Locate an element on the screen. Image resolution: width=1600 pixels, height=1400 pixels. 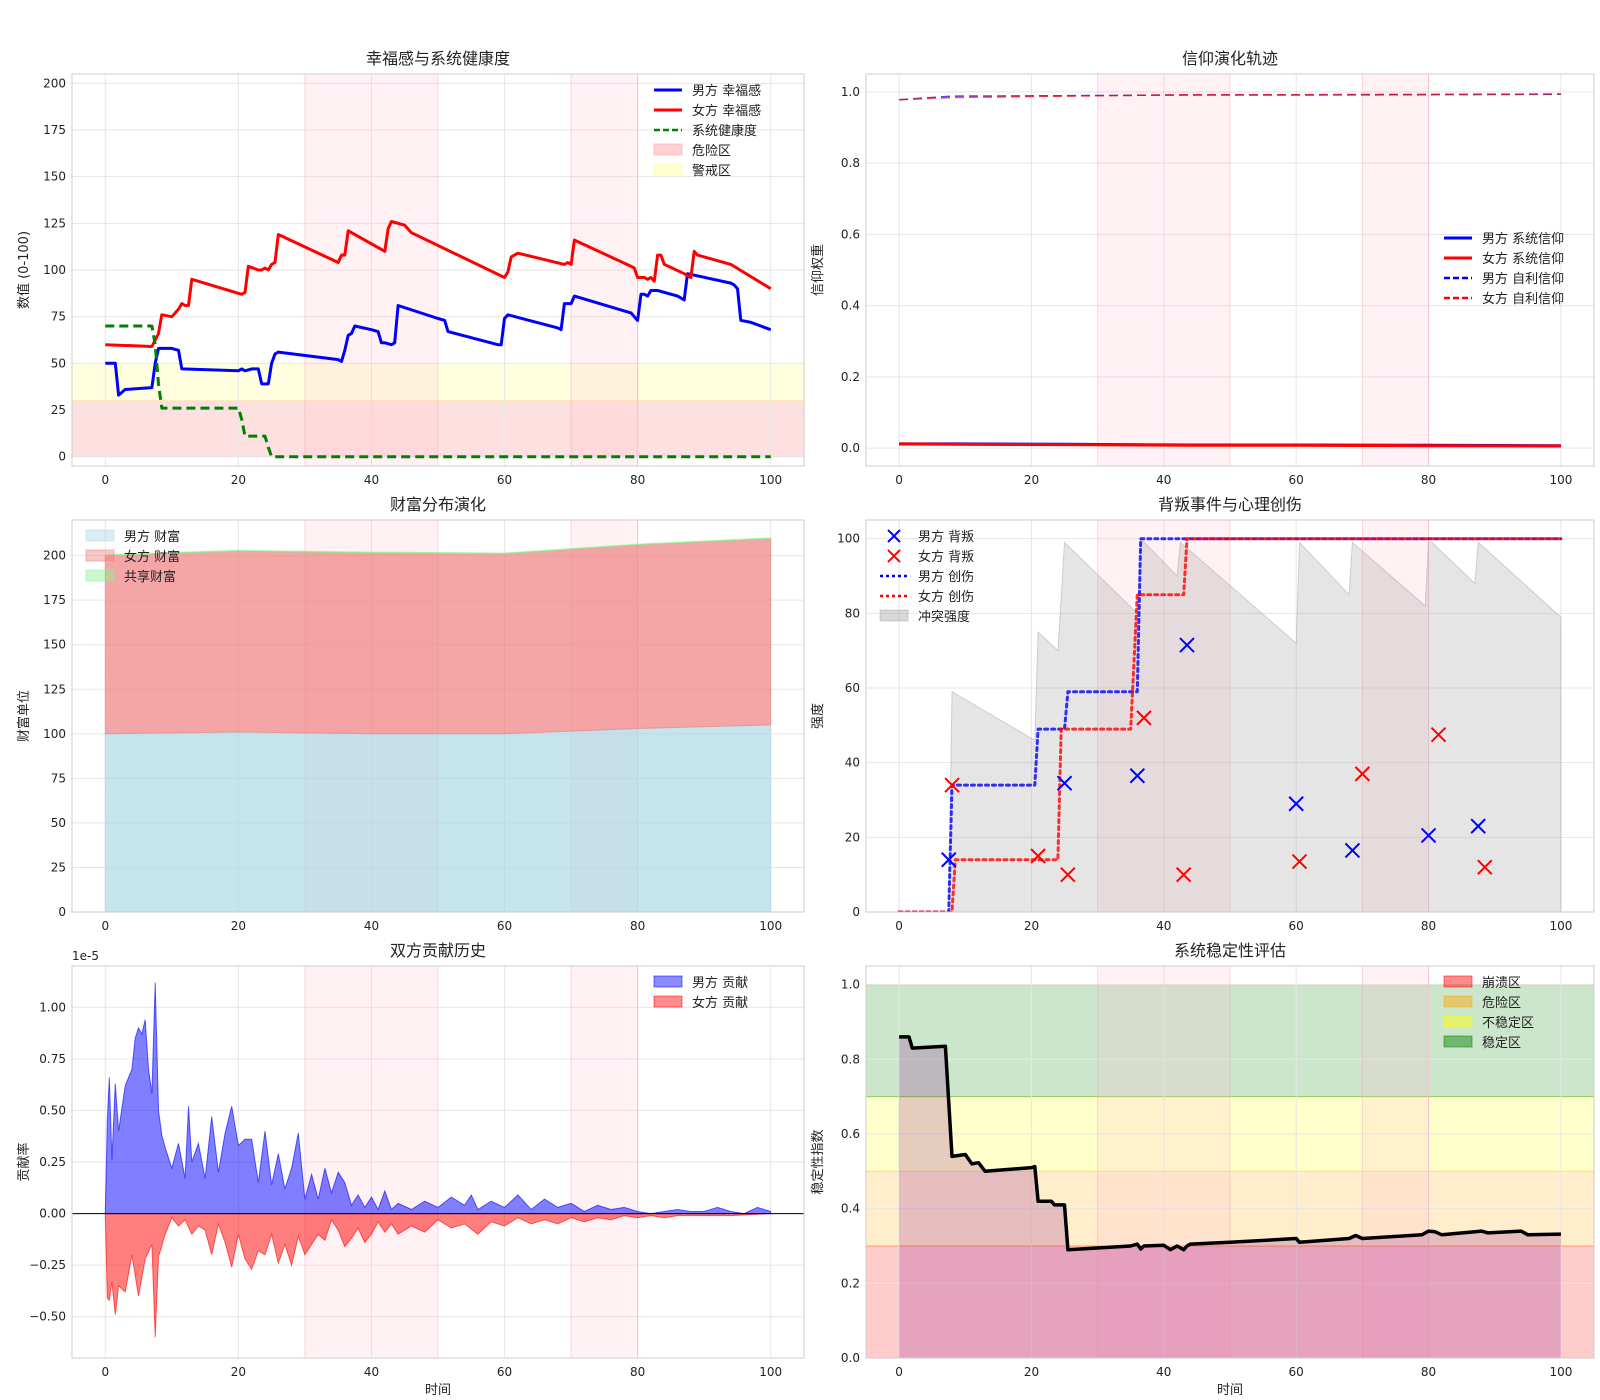
legend-item: 女方 幸福感 is located at coordinates (707, 111).